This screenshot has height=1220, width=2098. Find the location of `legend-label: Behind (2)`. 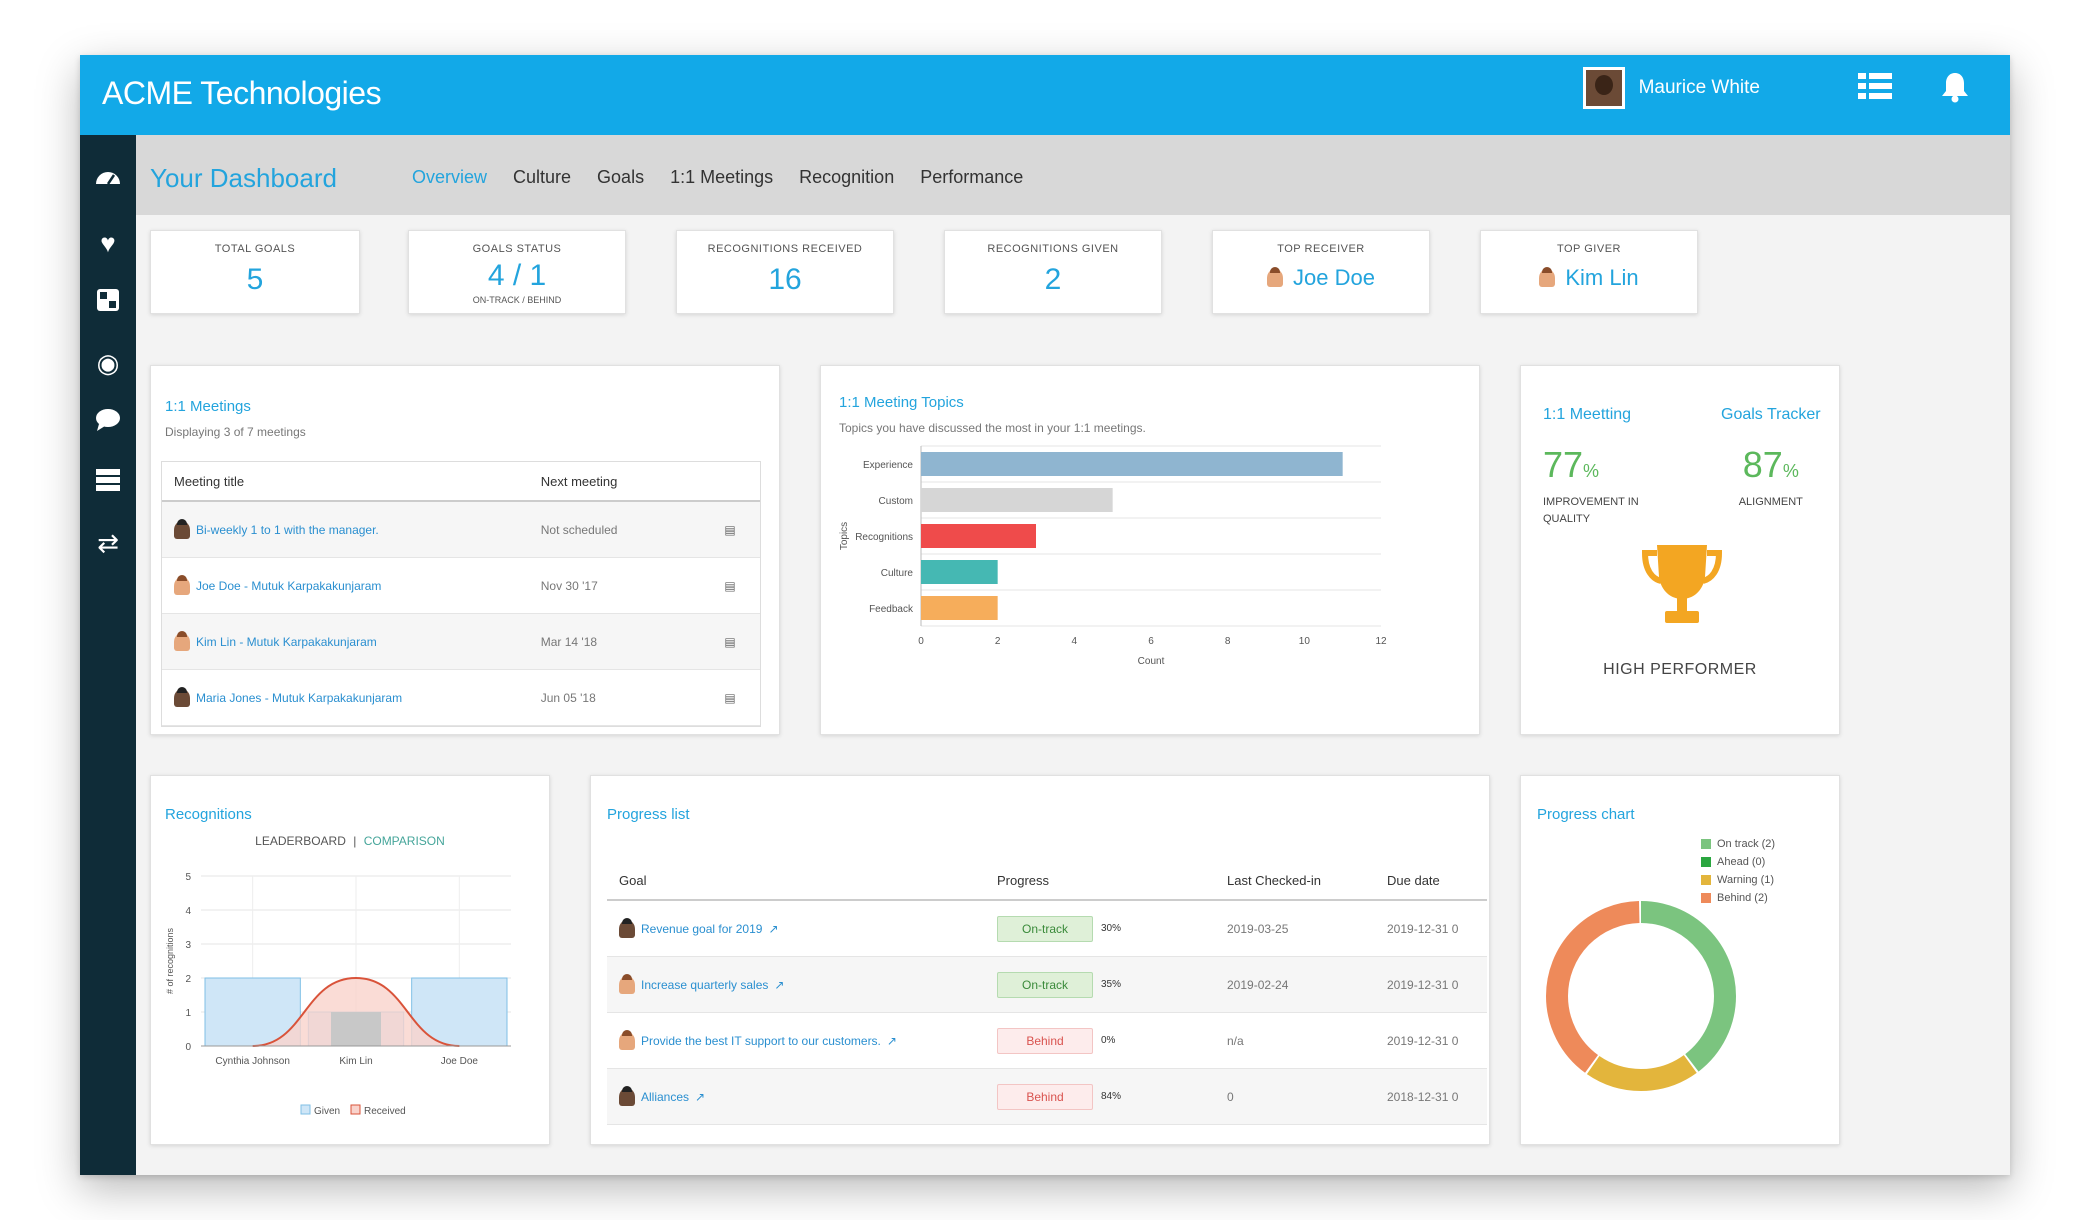

legend-label: Behind (2) is located at coordinates (1742, 898).